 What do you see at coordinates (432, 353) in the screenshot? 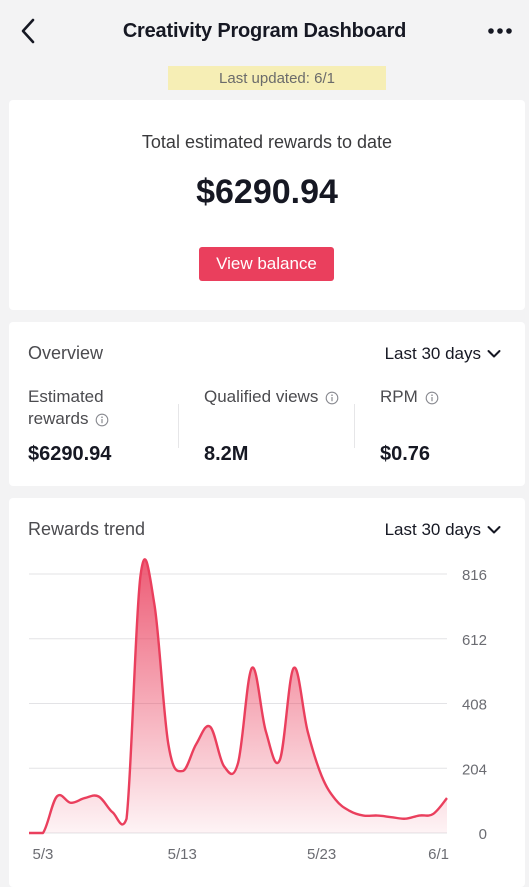
I see `overview-range-label: Last 30 days` at bounding box center [432, 353].